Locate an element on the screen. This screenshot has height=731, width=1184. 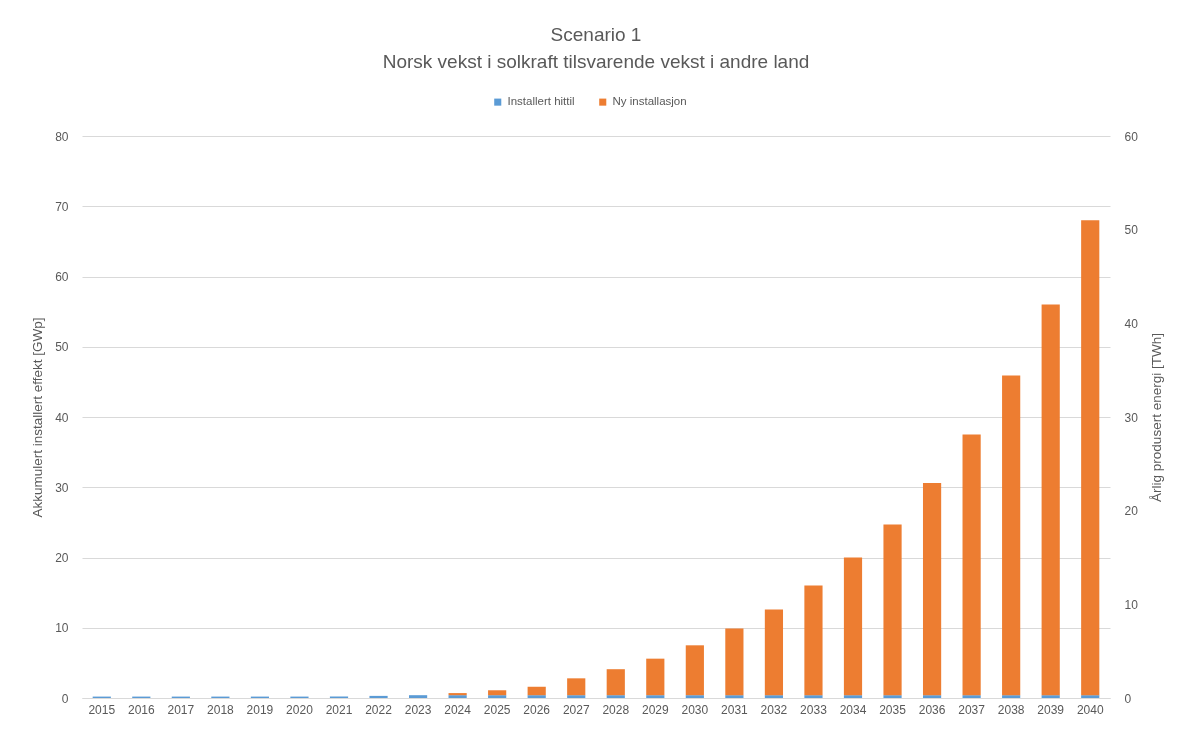
legend-label: Ny installasjon is located at coordinates (649, 101).